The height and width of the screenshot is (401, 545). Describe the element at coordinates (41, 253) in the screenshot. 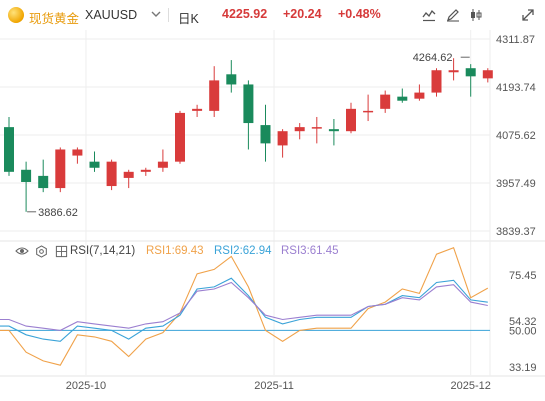

I see `settings-icon` at that location.